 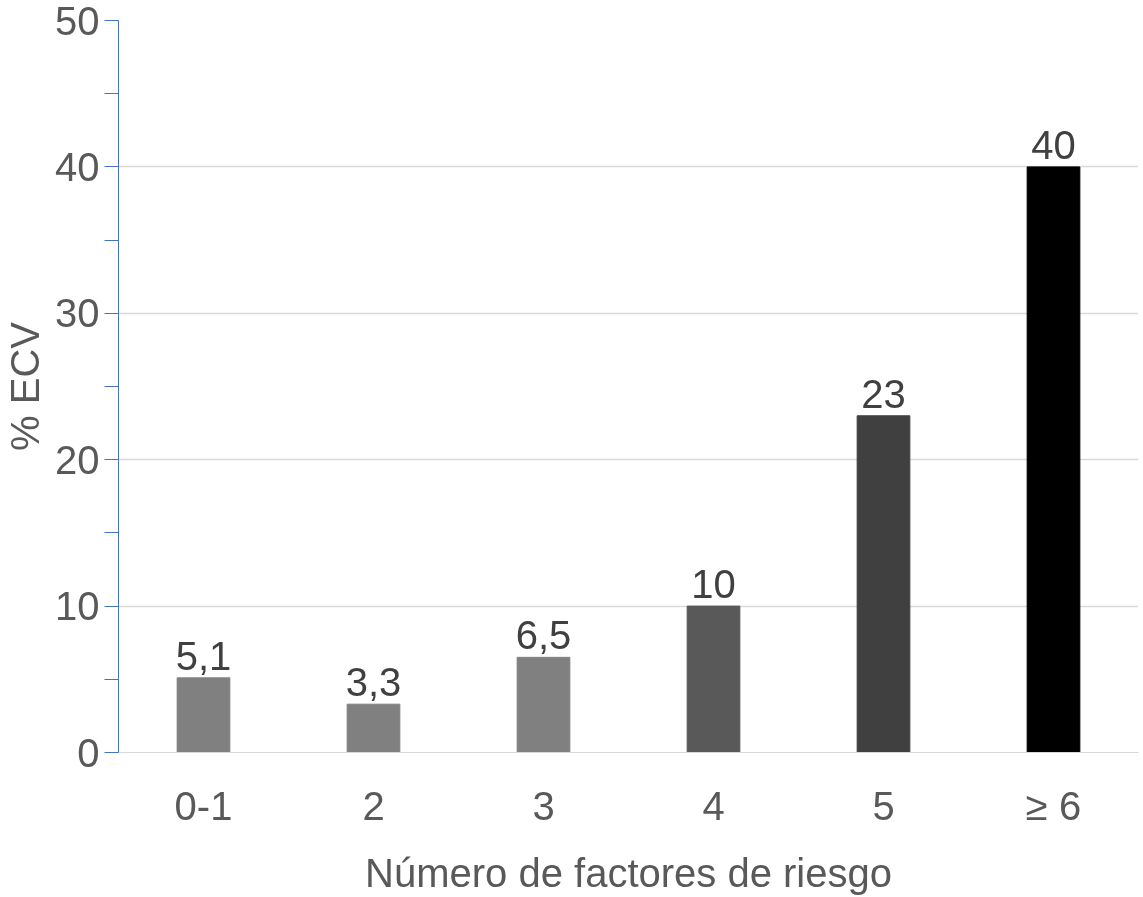 What do you see at coordinates (1053, 805) in the screenshot?
I see `x-tick-label: ≥ 6` at bounding box center [1053, 805].